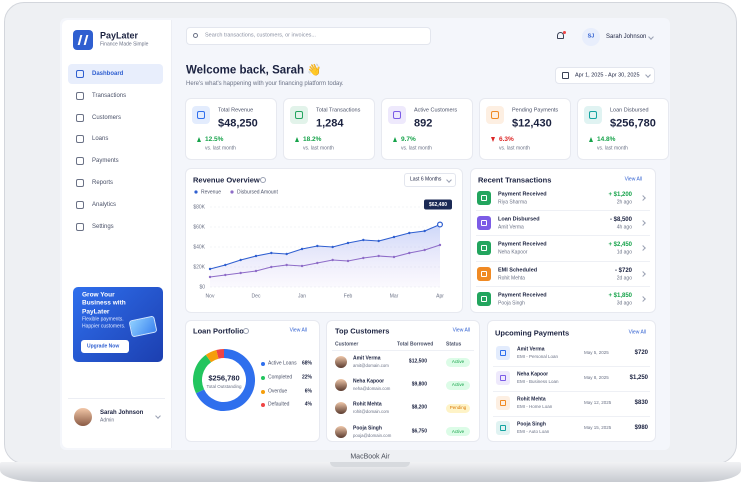 Image resolution: width=741 pixels, height=487 pixels. I want to click on stat-change: 12.5%, so click(214, 139).